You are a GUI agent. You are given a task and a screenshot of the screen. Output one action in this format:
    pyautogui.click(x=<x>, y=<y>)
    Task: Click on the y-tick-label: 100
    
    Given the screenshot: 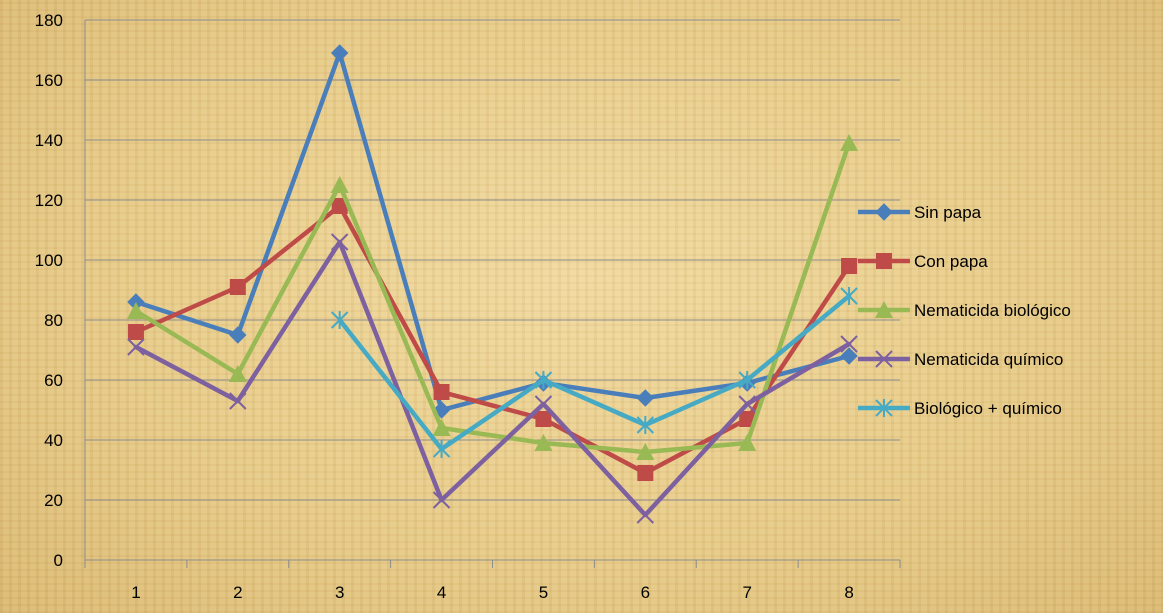 What is the action you would take?
    pyautogui.click(x=49, y=260)
    